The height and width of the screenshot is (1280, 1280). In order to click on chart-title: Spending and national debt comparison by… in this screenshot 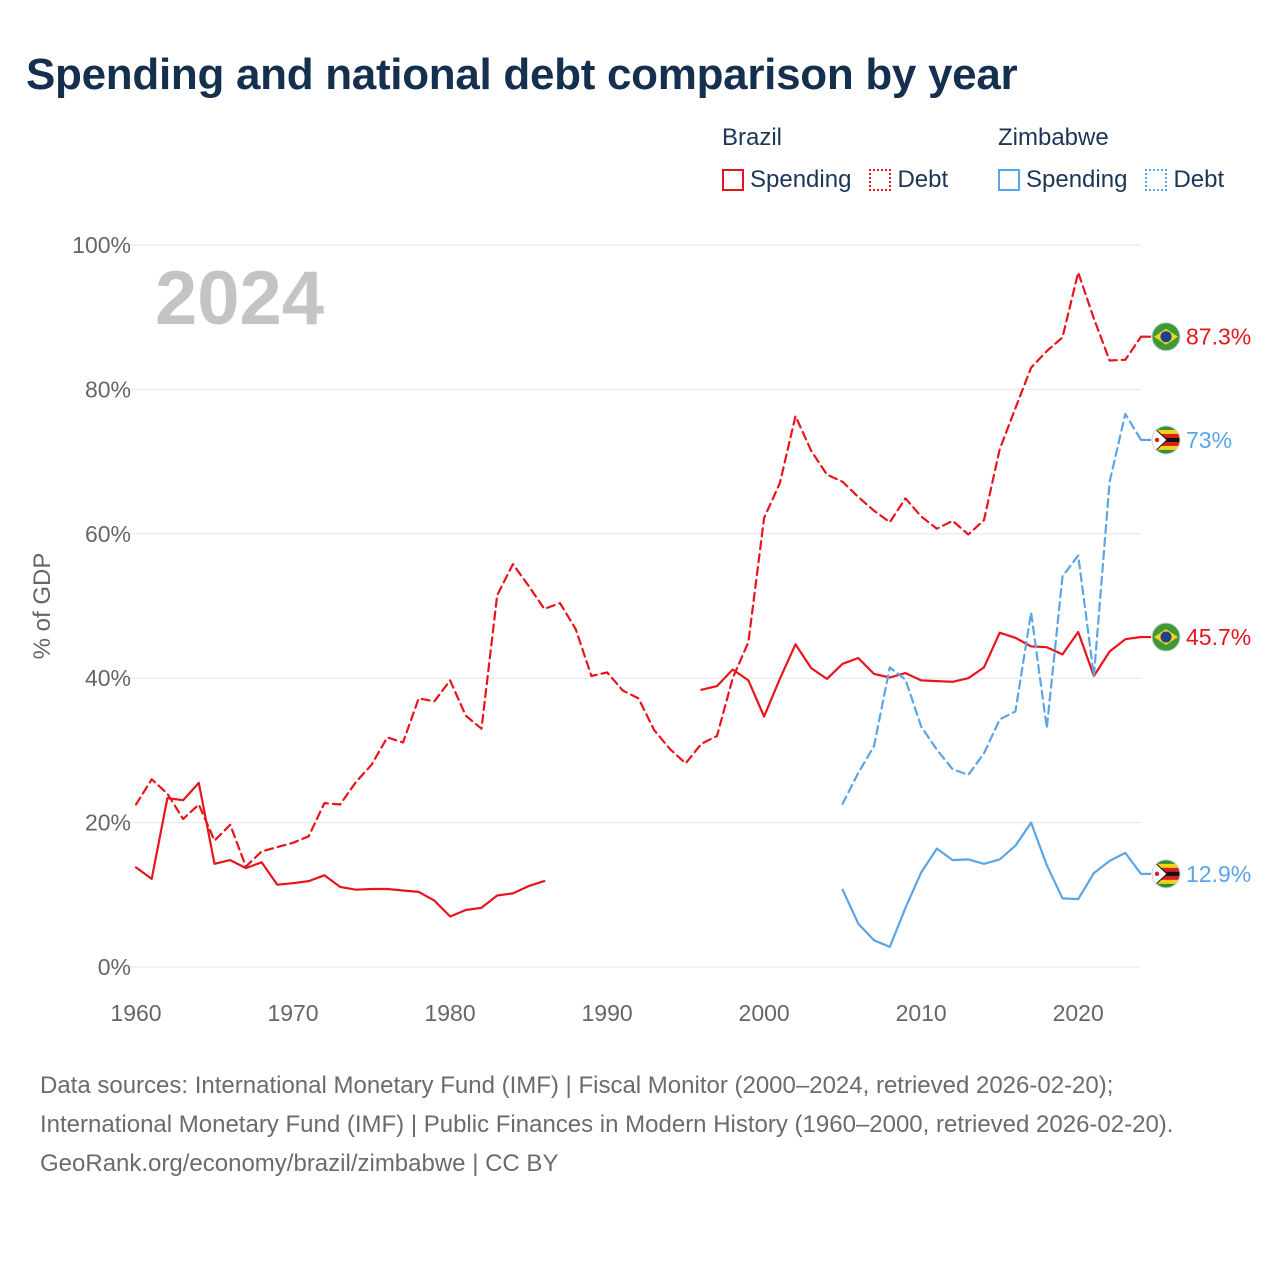, I will do `click(522, 74)`.